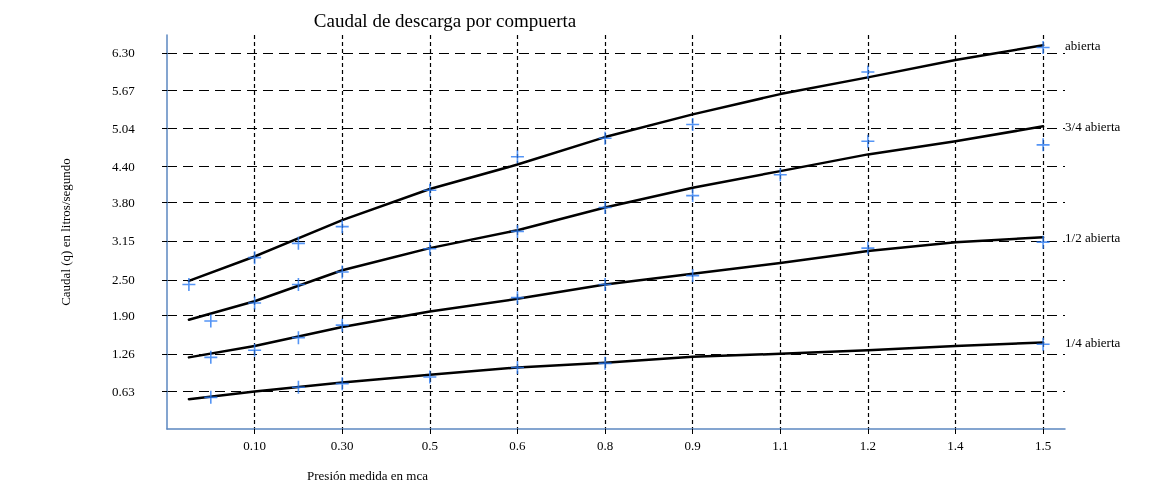 The image size is (1166, 482). What do you see at coordinates (124, 128) in the screenshot?
I see `y-tick-label: 5.04` at bounding box center [124, 128].